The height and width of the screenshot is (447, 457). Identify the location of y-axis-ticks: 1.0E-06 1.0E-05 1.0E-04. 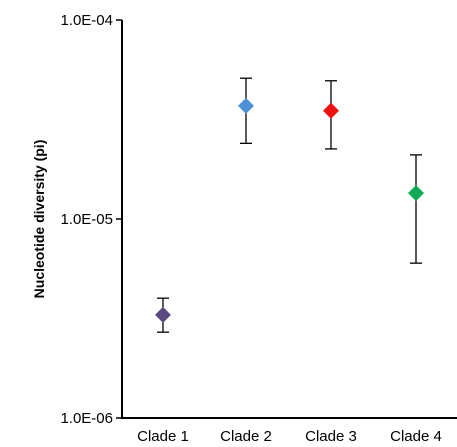
(91, 219).